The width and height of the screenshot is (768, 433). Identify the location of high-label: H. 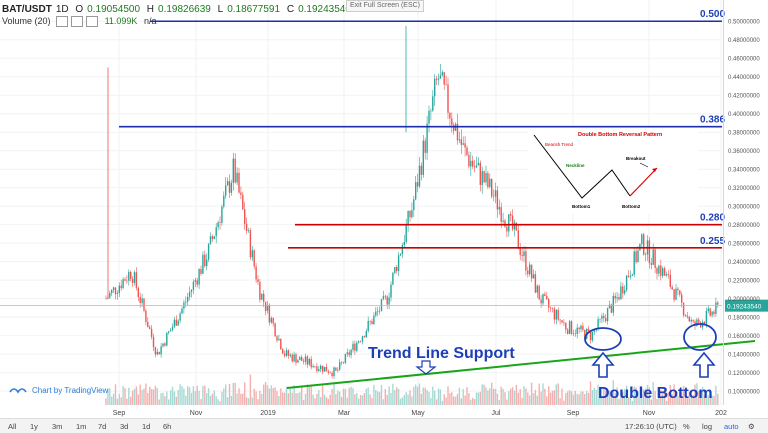
(150, 9).